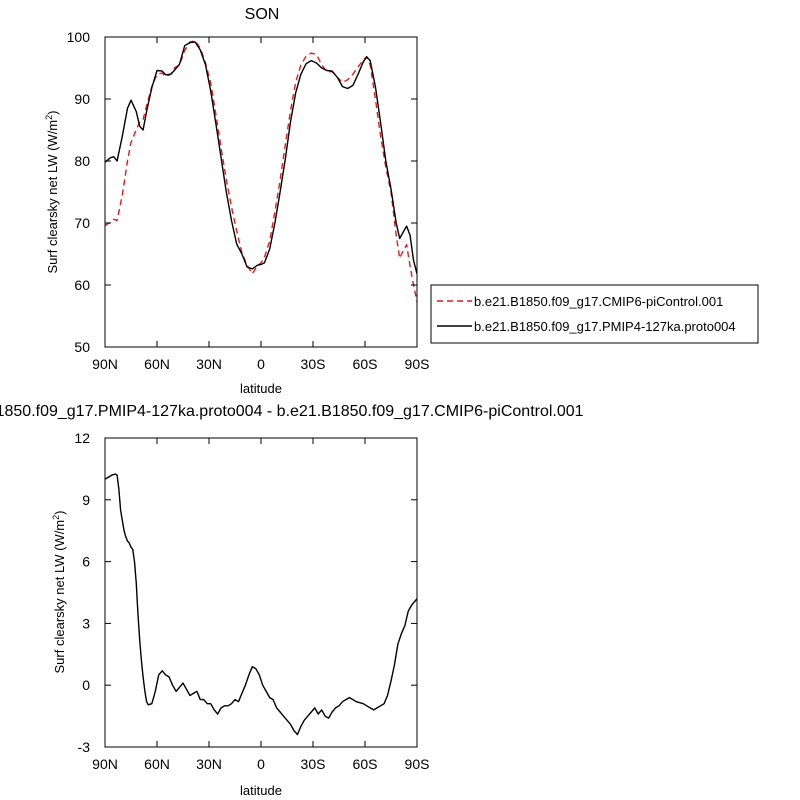 The image size is (800, 800). I want to click on bottom-xtick-label: 30N, so click(209, 764).